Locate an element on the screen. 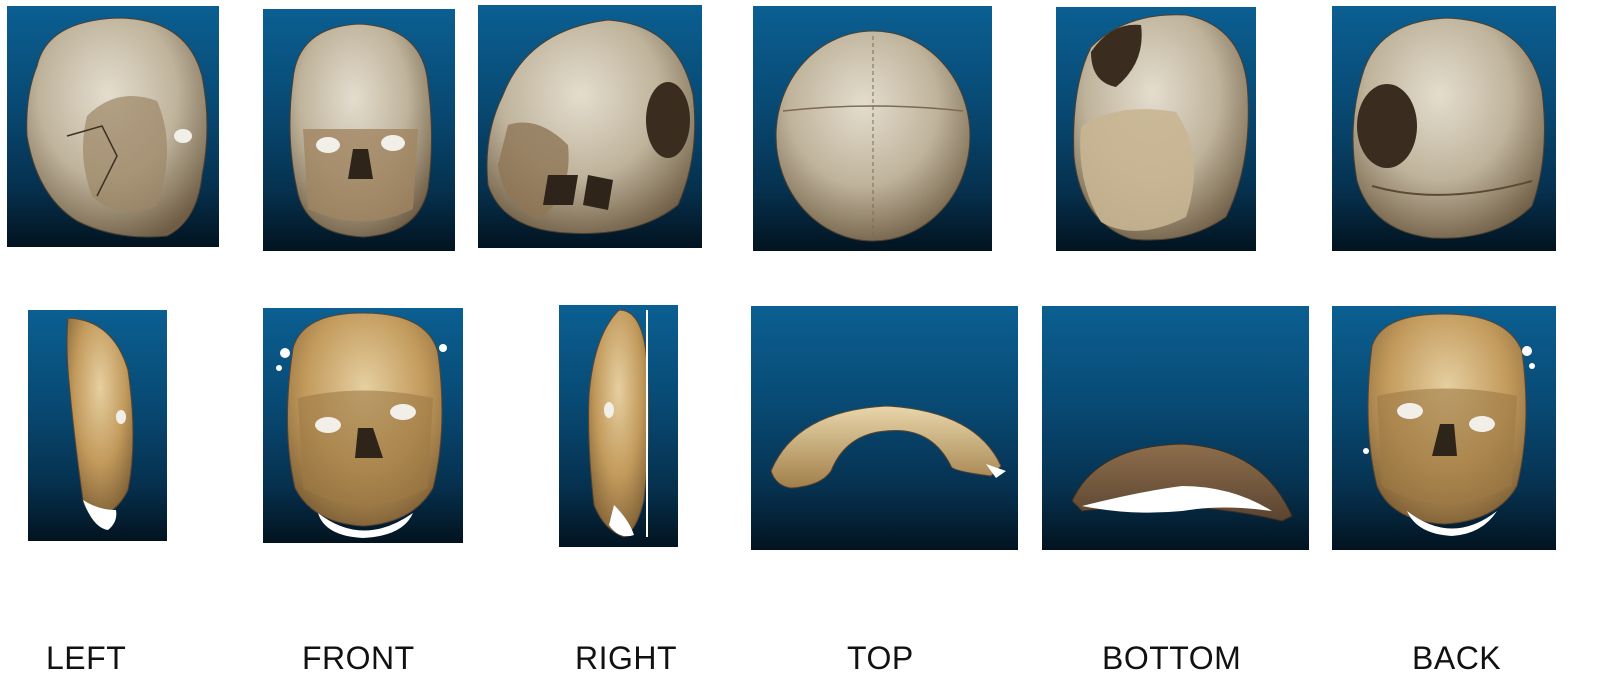 This screenshot has width=1610, height=685. face-right-view is located at coordinates (618, 426).